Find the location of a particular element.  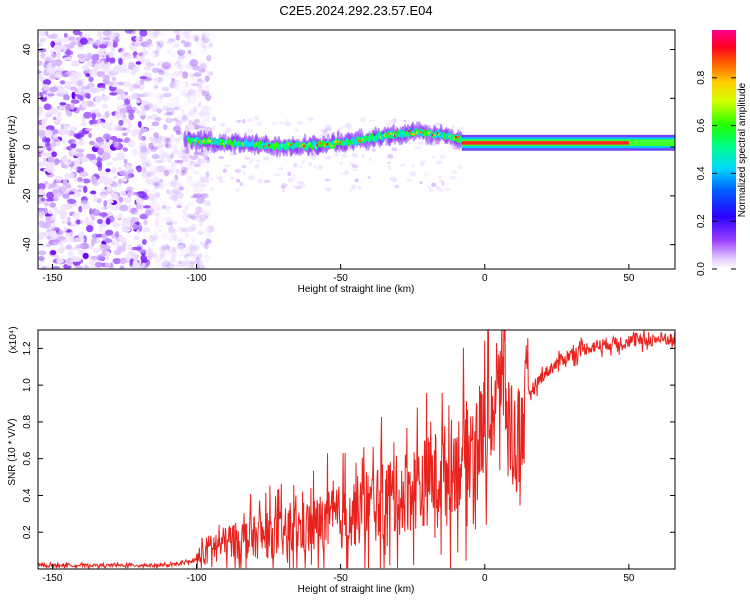

colorbar-label: Normalized spectral amplitude is located at coordinates (742, 149).